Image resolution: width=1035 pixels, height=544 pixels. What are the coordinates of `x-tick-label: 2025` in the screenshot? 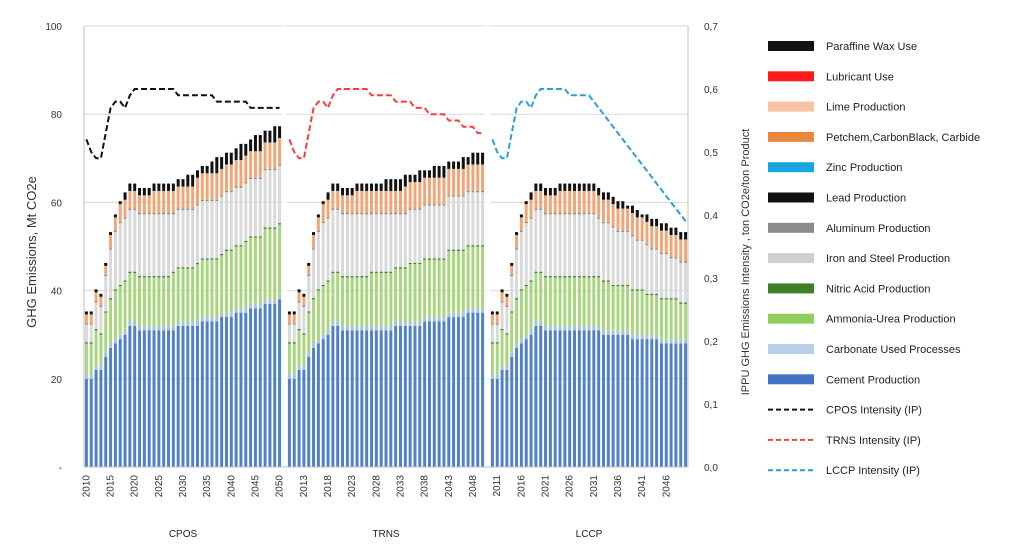 It's located at (159, 486).